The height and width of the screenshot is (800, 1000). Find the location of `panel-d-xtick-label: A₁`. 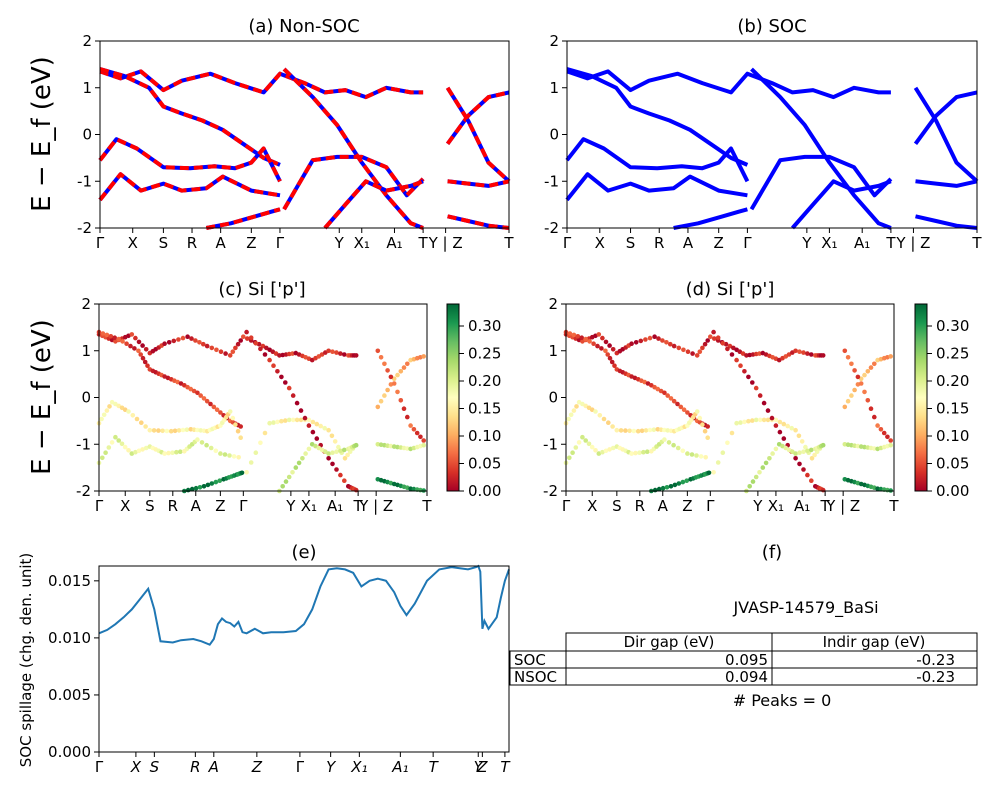

panel-d-xtick-label: A₁ is located at coordinates (802, 506).